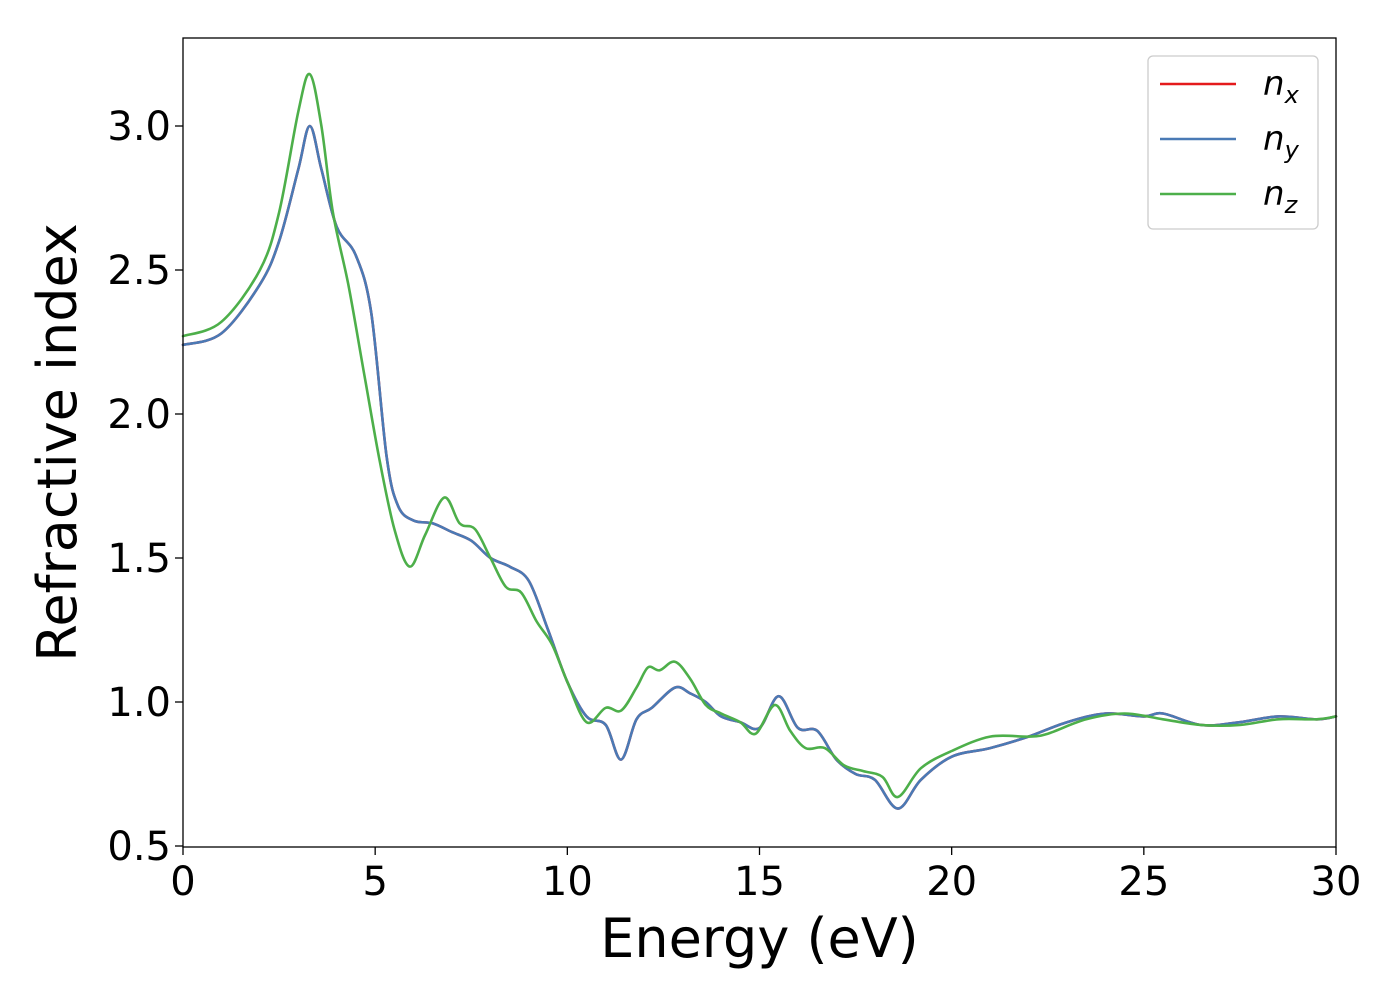 The height and width of the screenshot is (1000, 1400). I want to click on x-tick-label: 5, so click(374, 882).